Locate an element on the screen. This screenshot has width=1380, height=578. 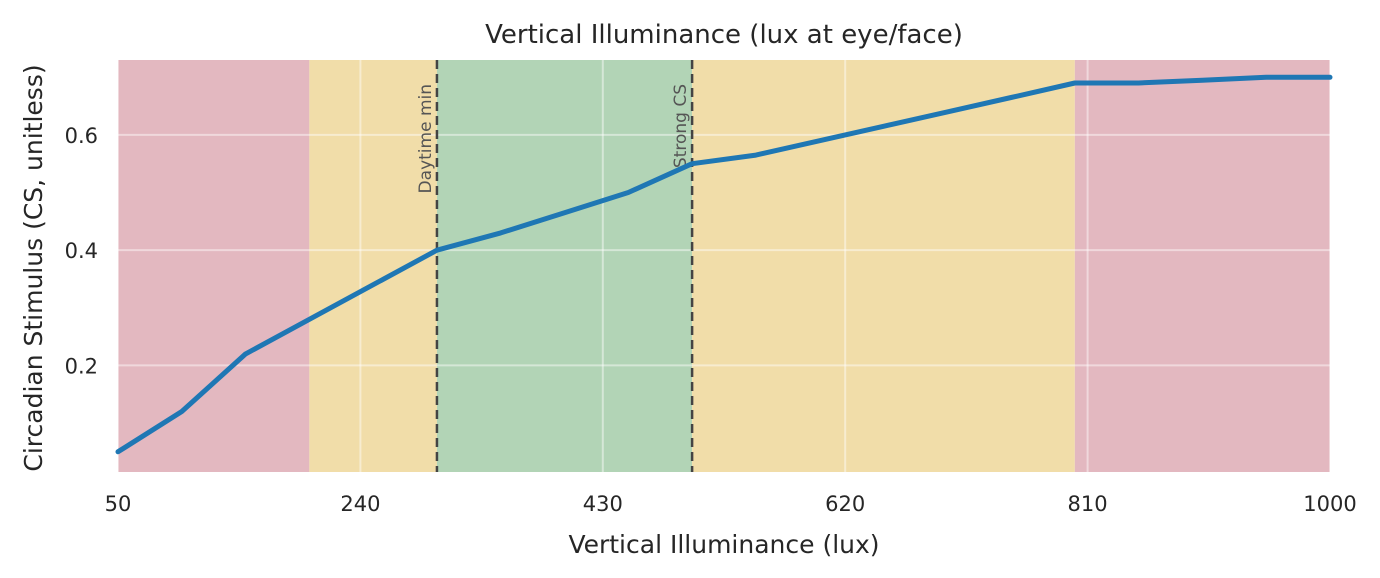
y-tick-label-0: 0.2 is located at coordinates (81, 366).